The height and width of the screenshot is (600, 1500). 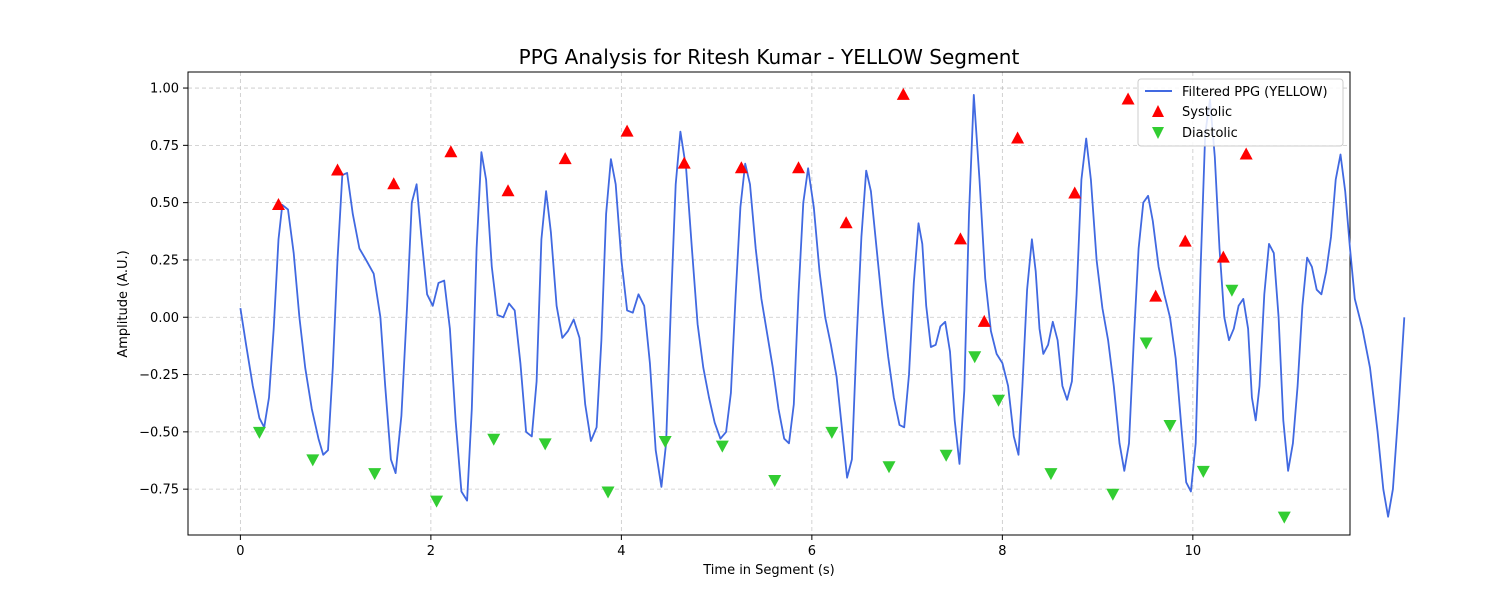 I want to click on x-tick-label: 6, so click(x=812, y=551).